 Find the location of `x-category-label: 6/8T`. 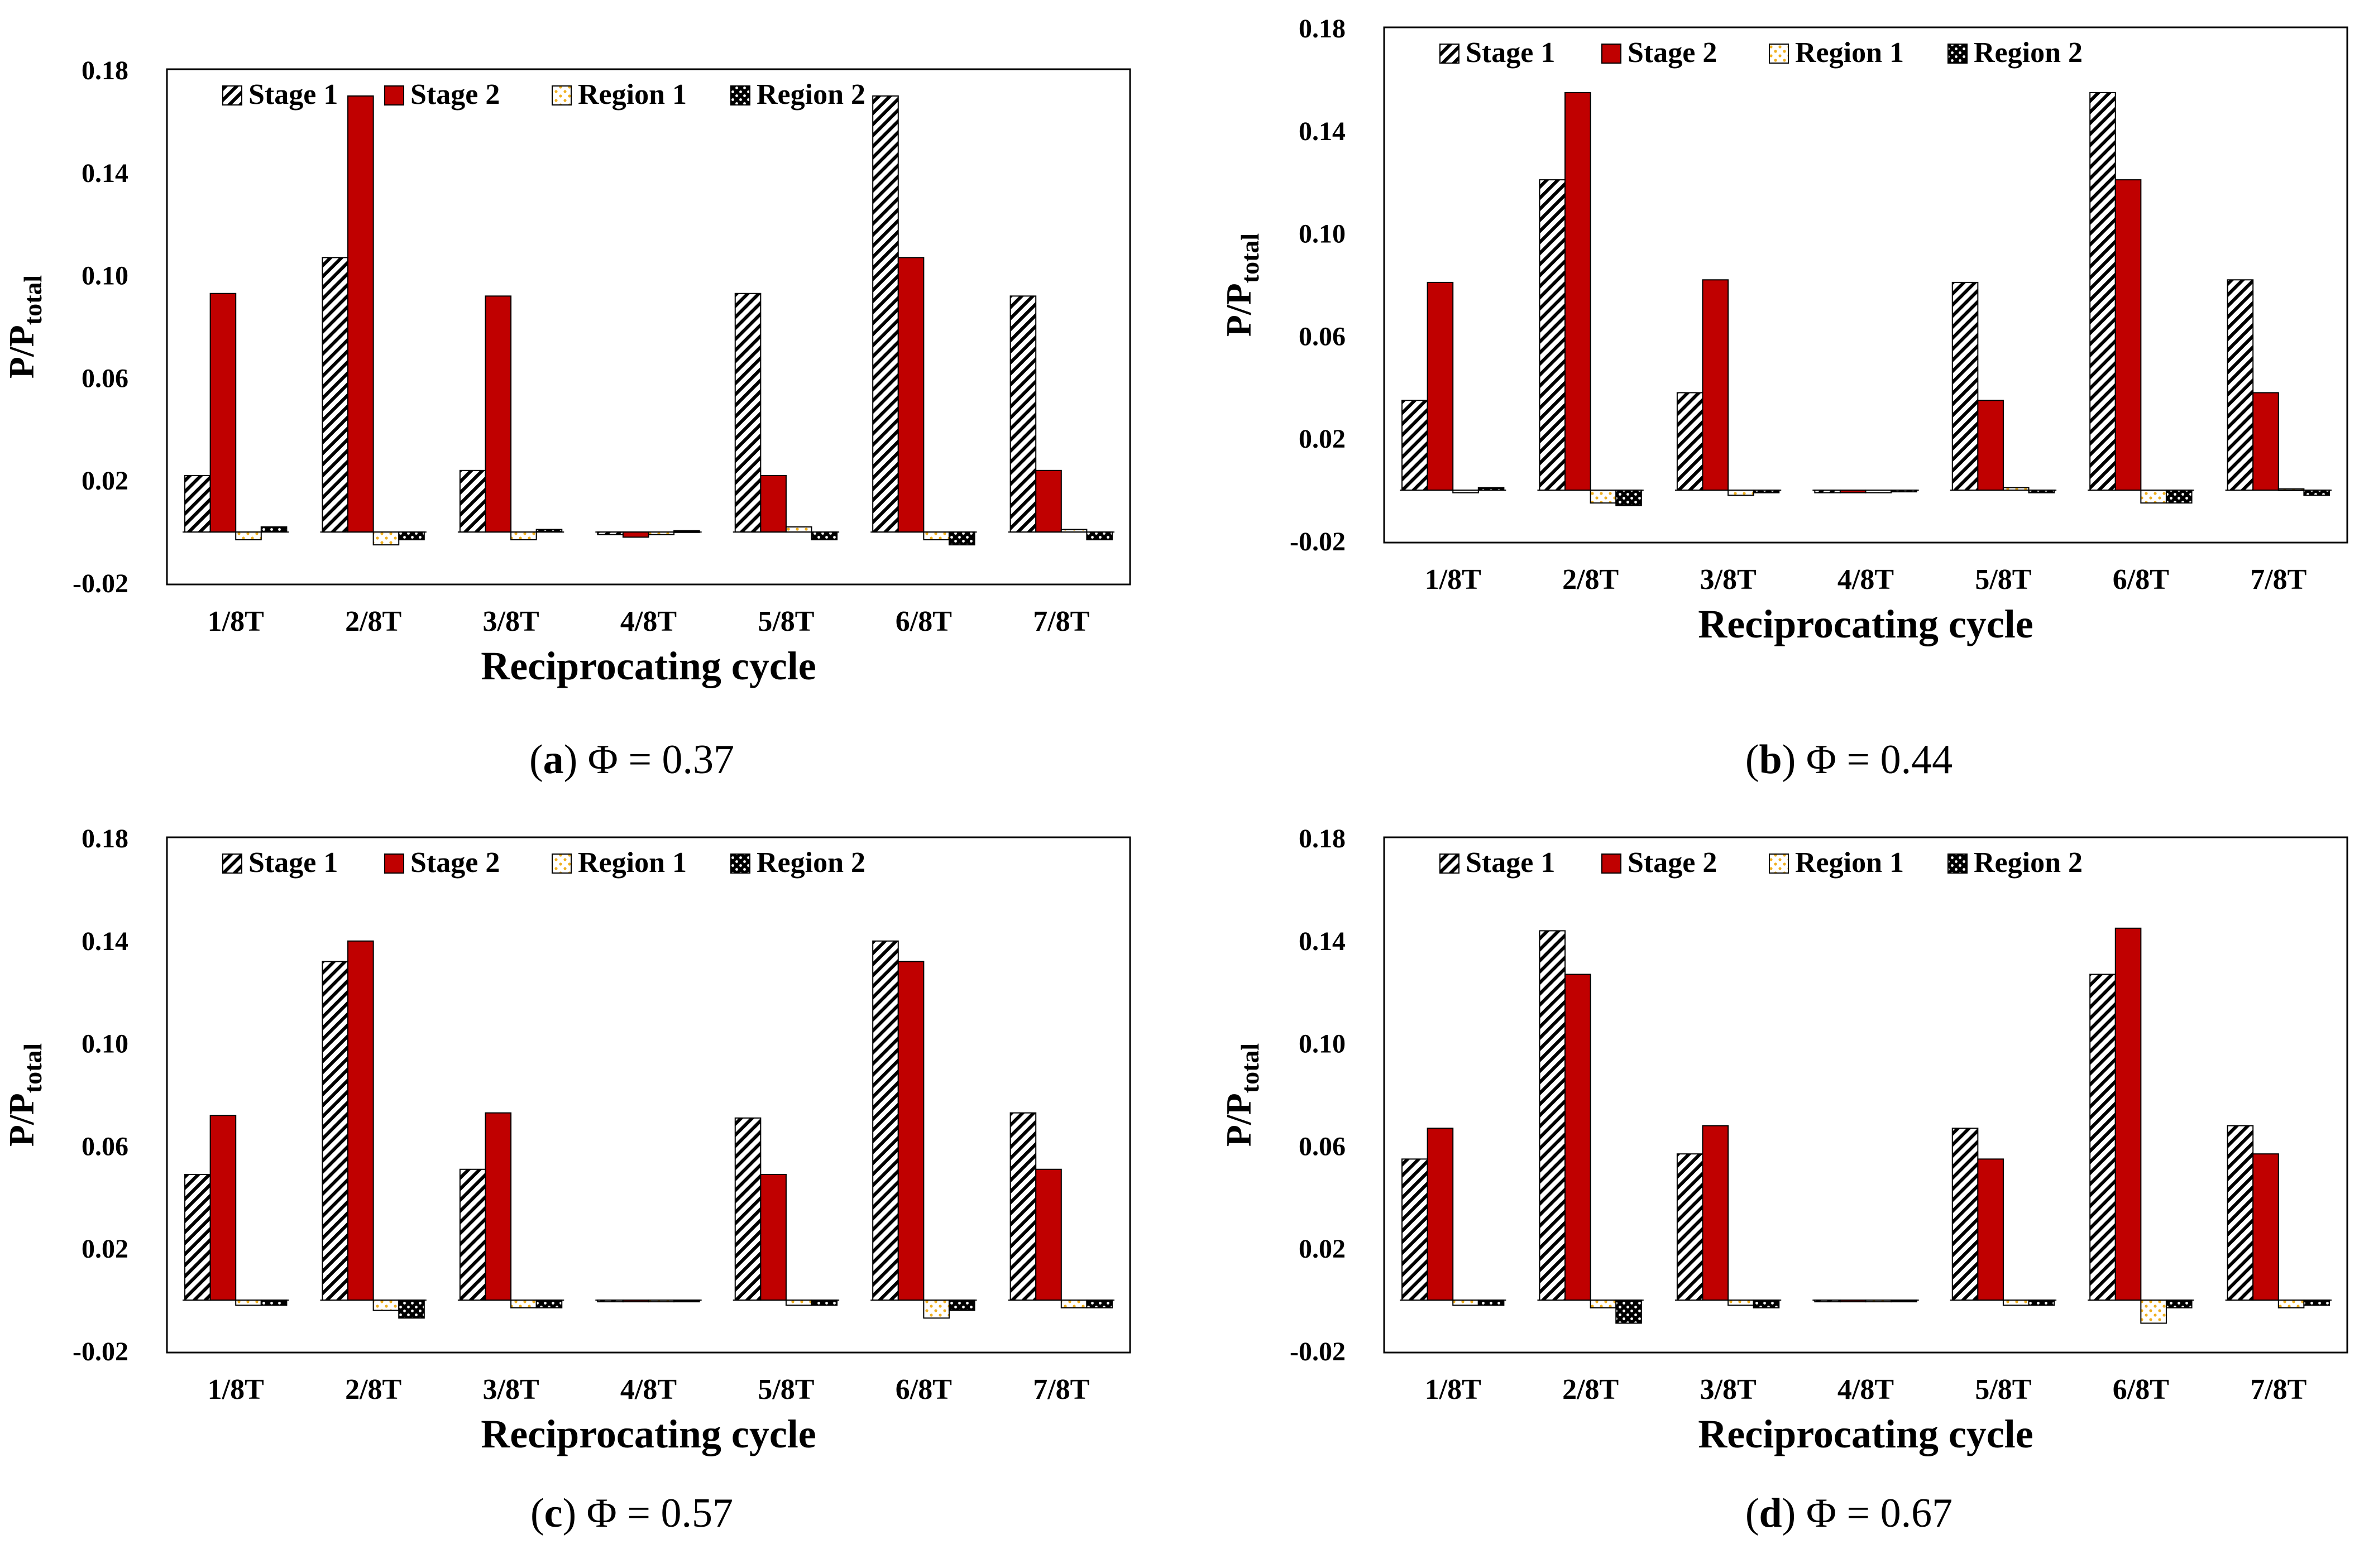

x-category-label: 6/8T is located at coordinates (2141, 1390).